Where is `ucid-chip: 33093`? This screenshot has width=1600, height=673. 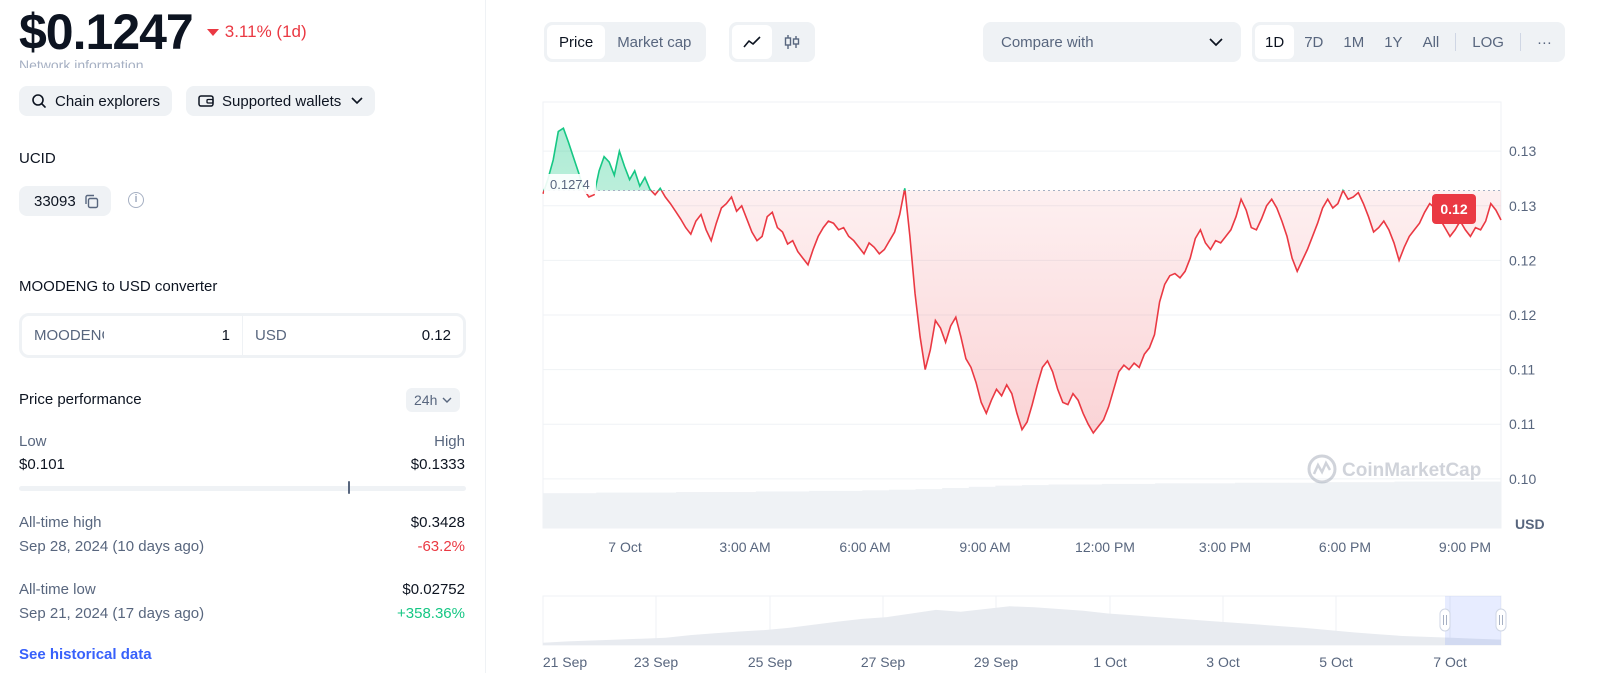
ucid-chip: 33093 is located at coordinates (65, 201).